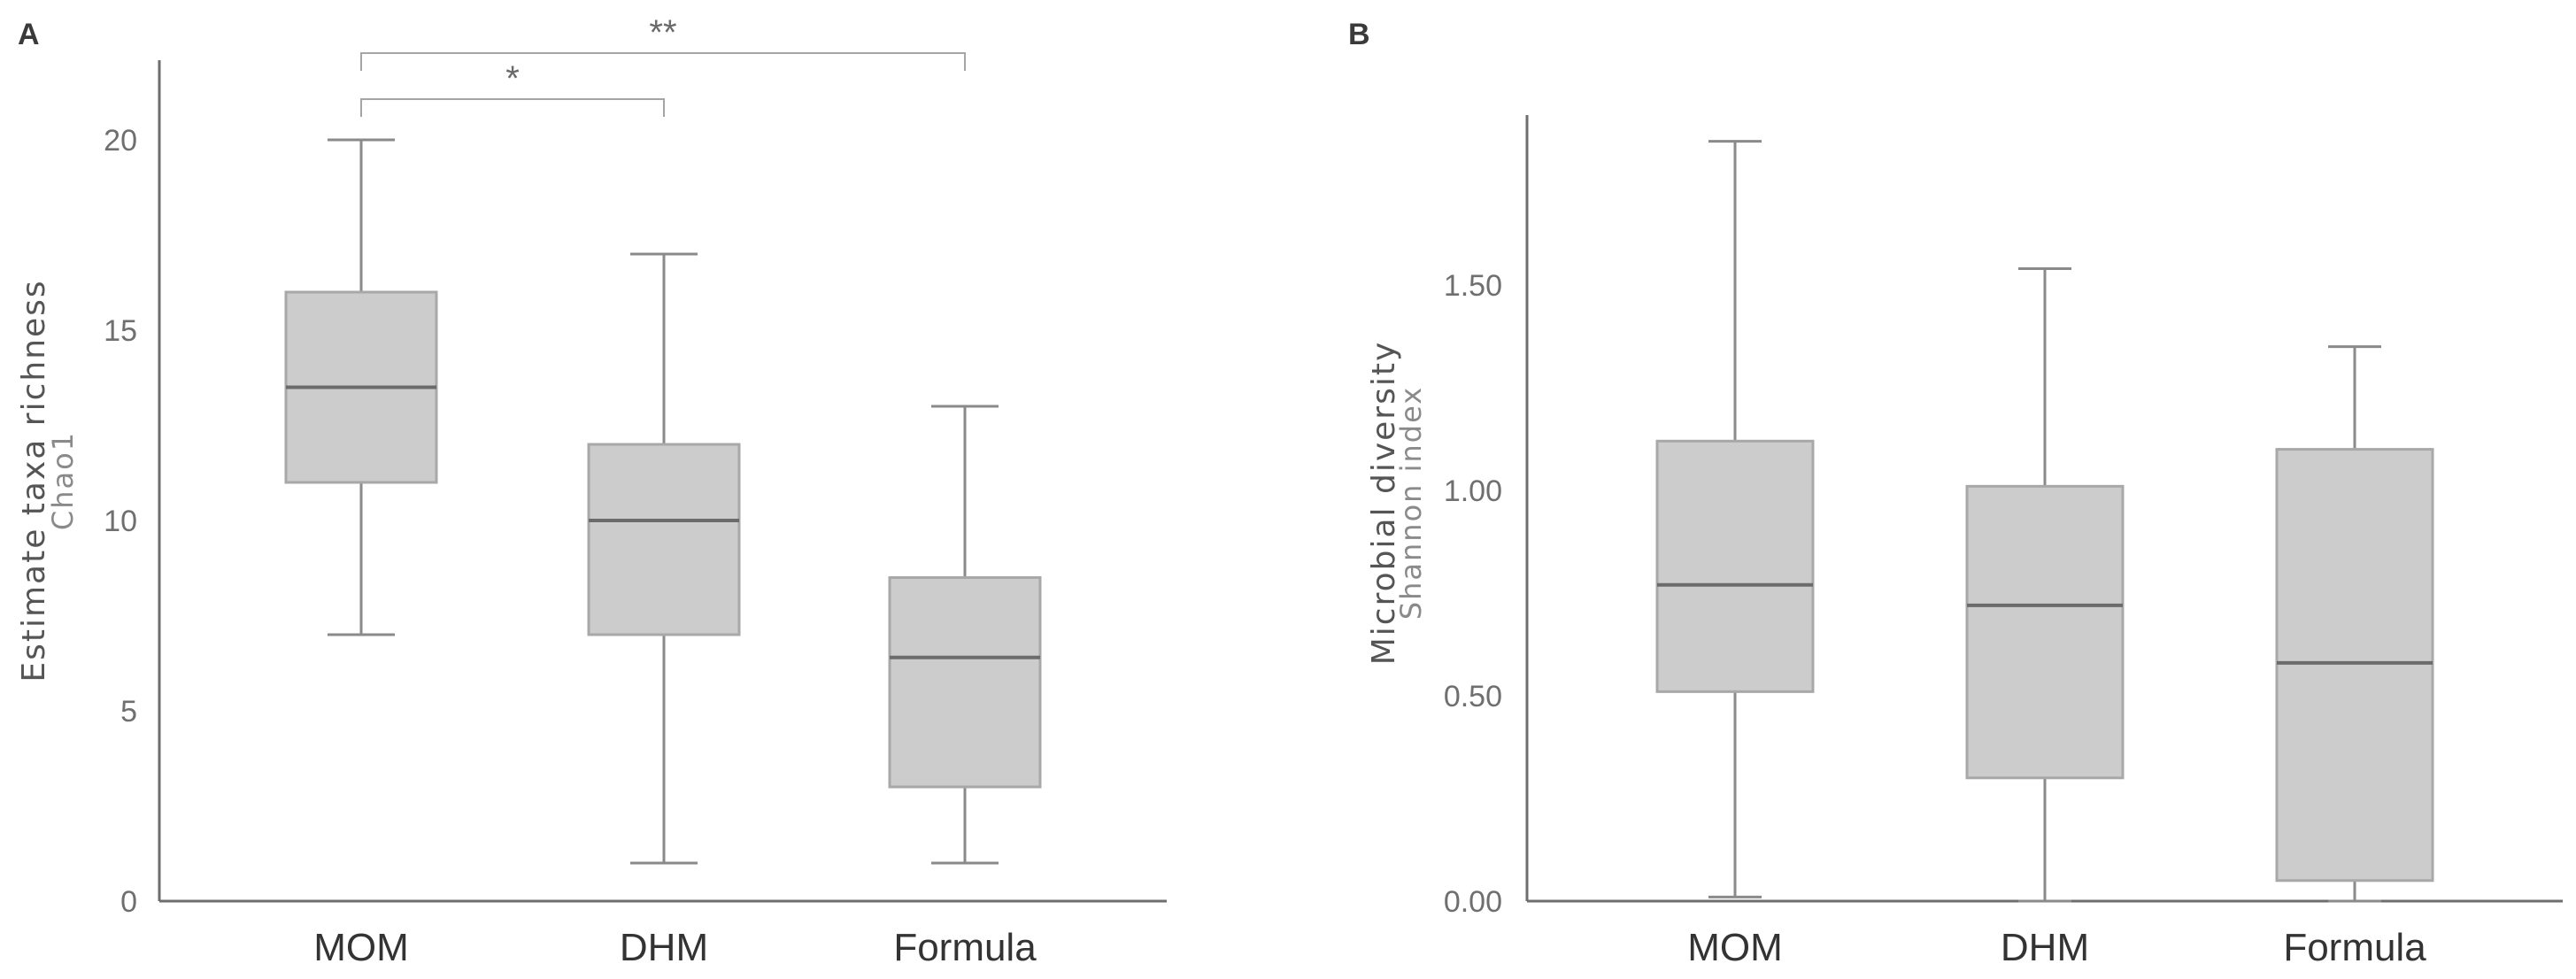 This screenshot has width=2576, height=979. What do you see at coordinates (1359, 34) in the screenshot?
I see `panel-b-label: B` at bounding box center [1359, 34].